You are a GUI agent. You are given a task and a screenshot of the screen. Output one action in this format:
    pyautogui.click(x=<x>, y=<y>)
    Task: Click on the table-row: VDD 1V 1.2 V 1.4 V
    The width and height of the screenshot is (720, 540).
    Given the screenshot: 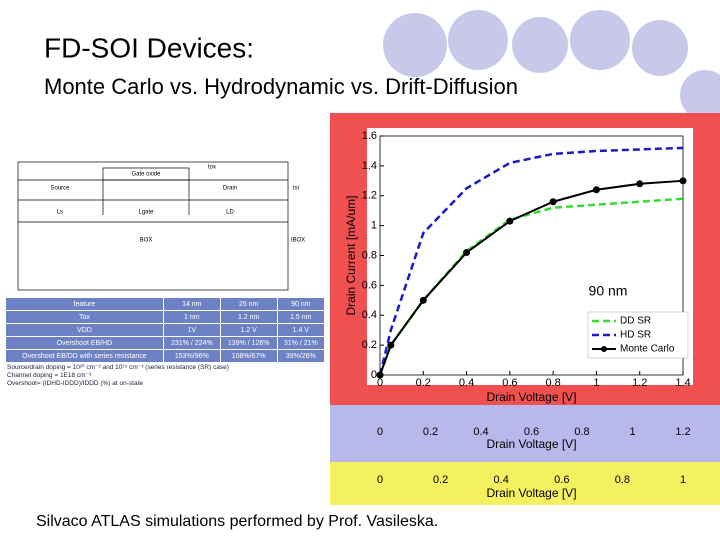 What is the action you would take?
    pyautogui.click(x=165, y=330)
    